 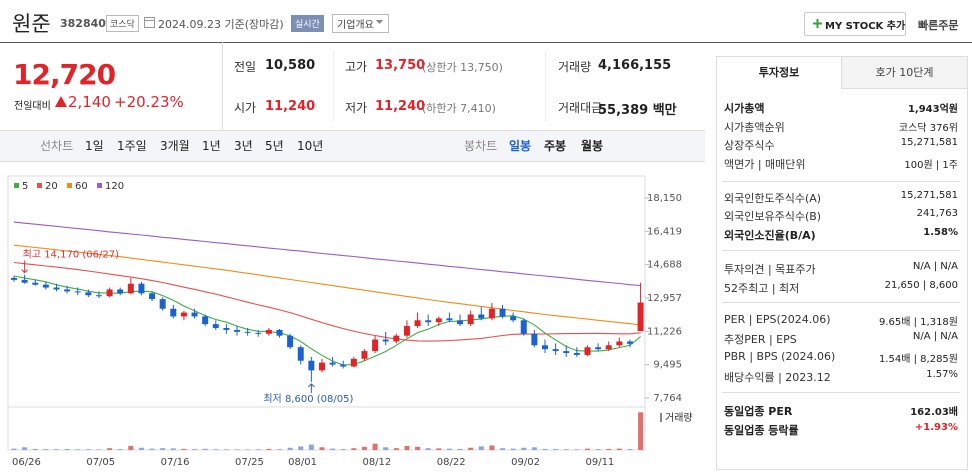 What do you see at coordinates (149, 22) in the screenshot?
I see `calendar-icon` at bounding box center [149, 22].